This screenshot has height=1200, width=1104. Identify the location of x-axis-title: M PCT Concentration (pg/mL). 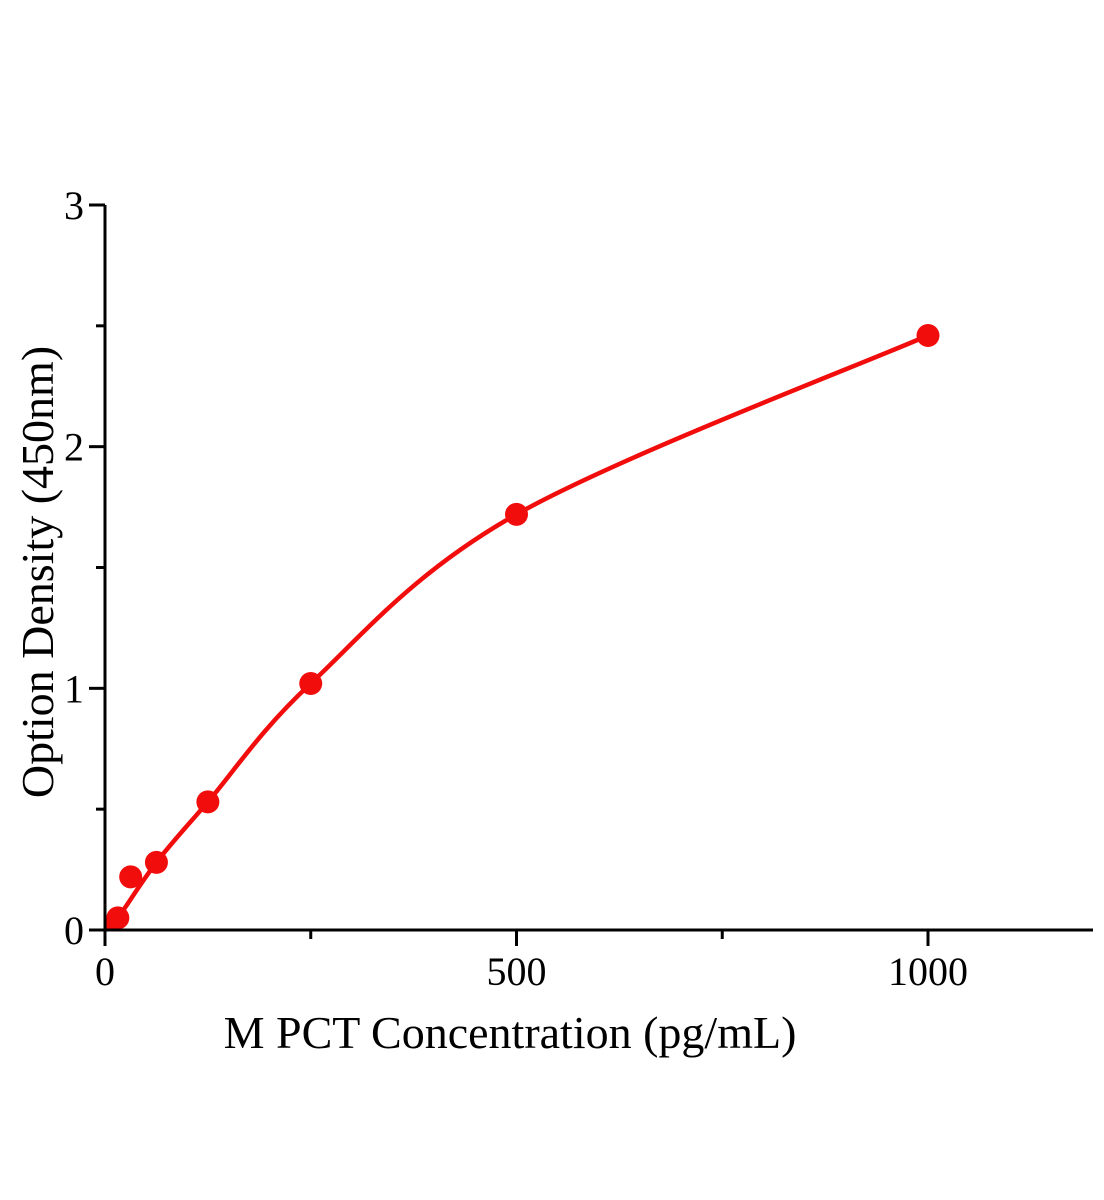
(510, 1032).